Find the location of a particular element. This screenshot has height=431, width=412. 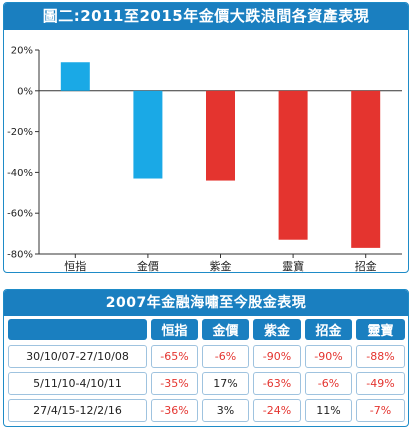

table-title: 2007年金融海嘯至今股金表現 is located at coordinates (206, 303).